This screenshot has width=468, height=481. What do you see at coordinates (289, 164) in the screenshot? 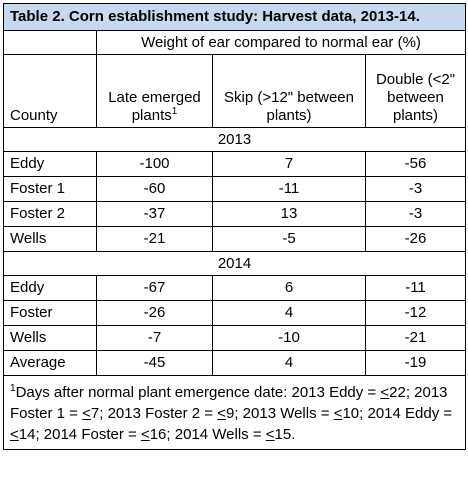
I see `skip-cell: 7` at bounding box center [289, 164].